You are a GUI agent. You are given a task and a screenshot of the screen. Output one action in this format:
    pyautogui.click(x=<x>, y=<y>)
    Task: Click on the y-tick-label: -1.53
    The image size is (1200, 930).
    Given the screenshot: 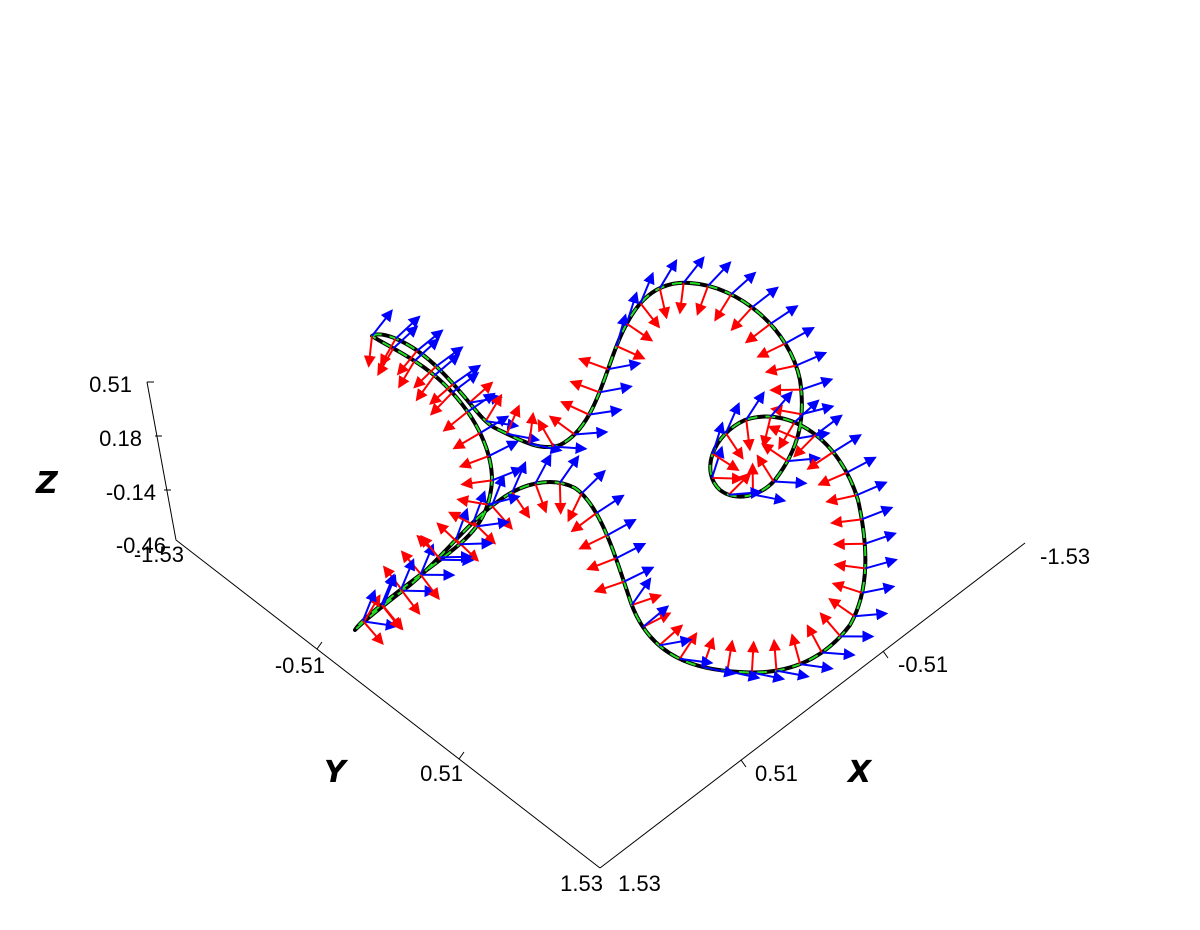 What is the action you would take?
    pyautogui.click(x=159, y=554)
    